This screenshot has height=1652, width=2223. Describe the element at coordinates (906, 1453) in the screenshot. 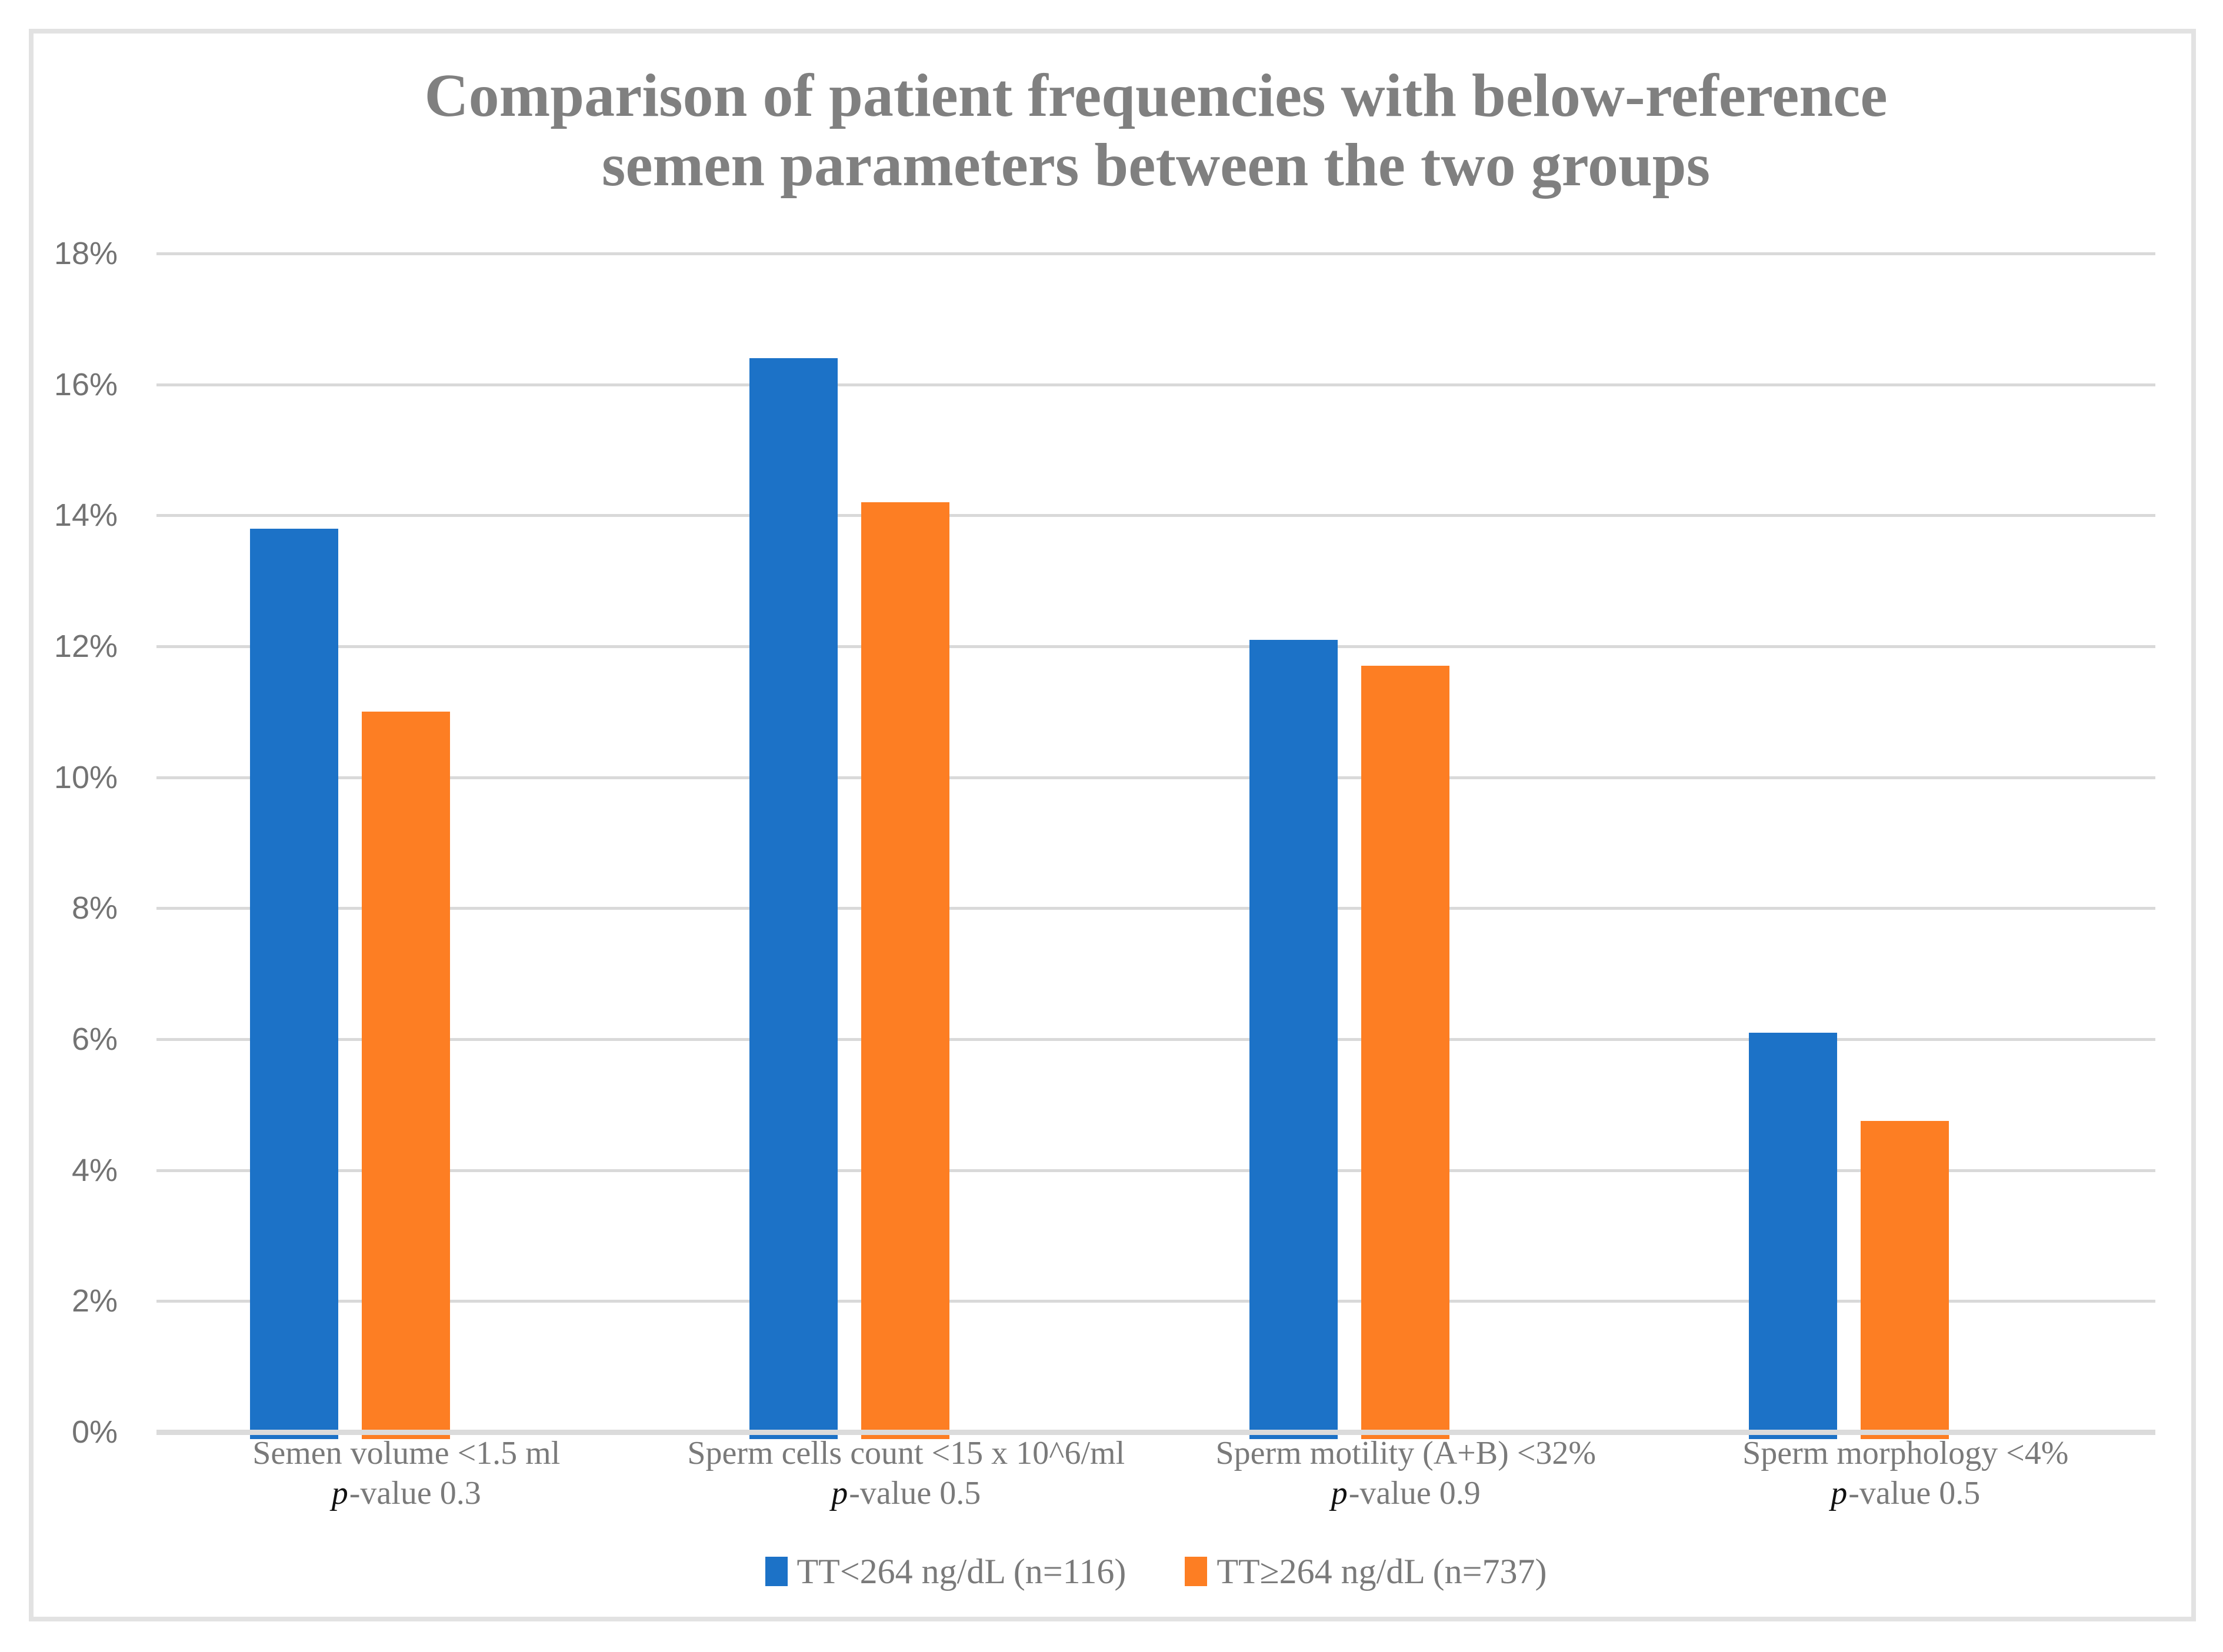

I see `category-label-text: Sperm cells count <15 x 10^6/ml` at that location.